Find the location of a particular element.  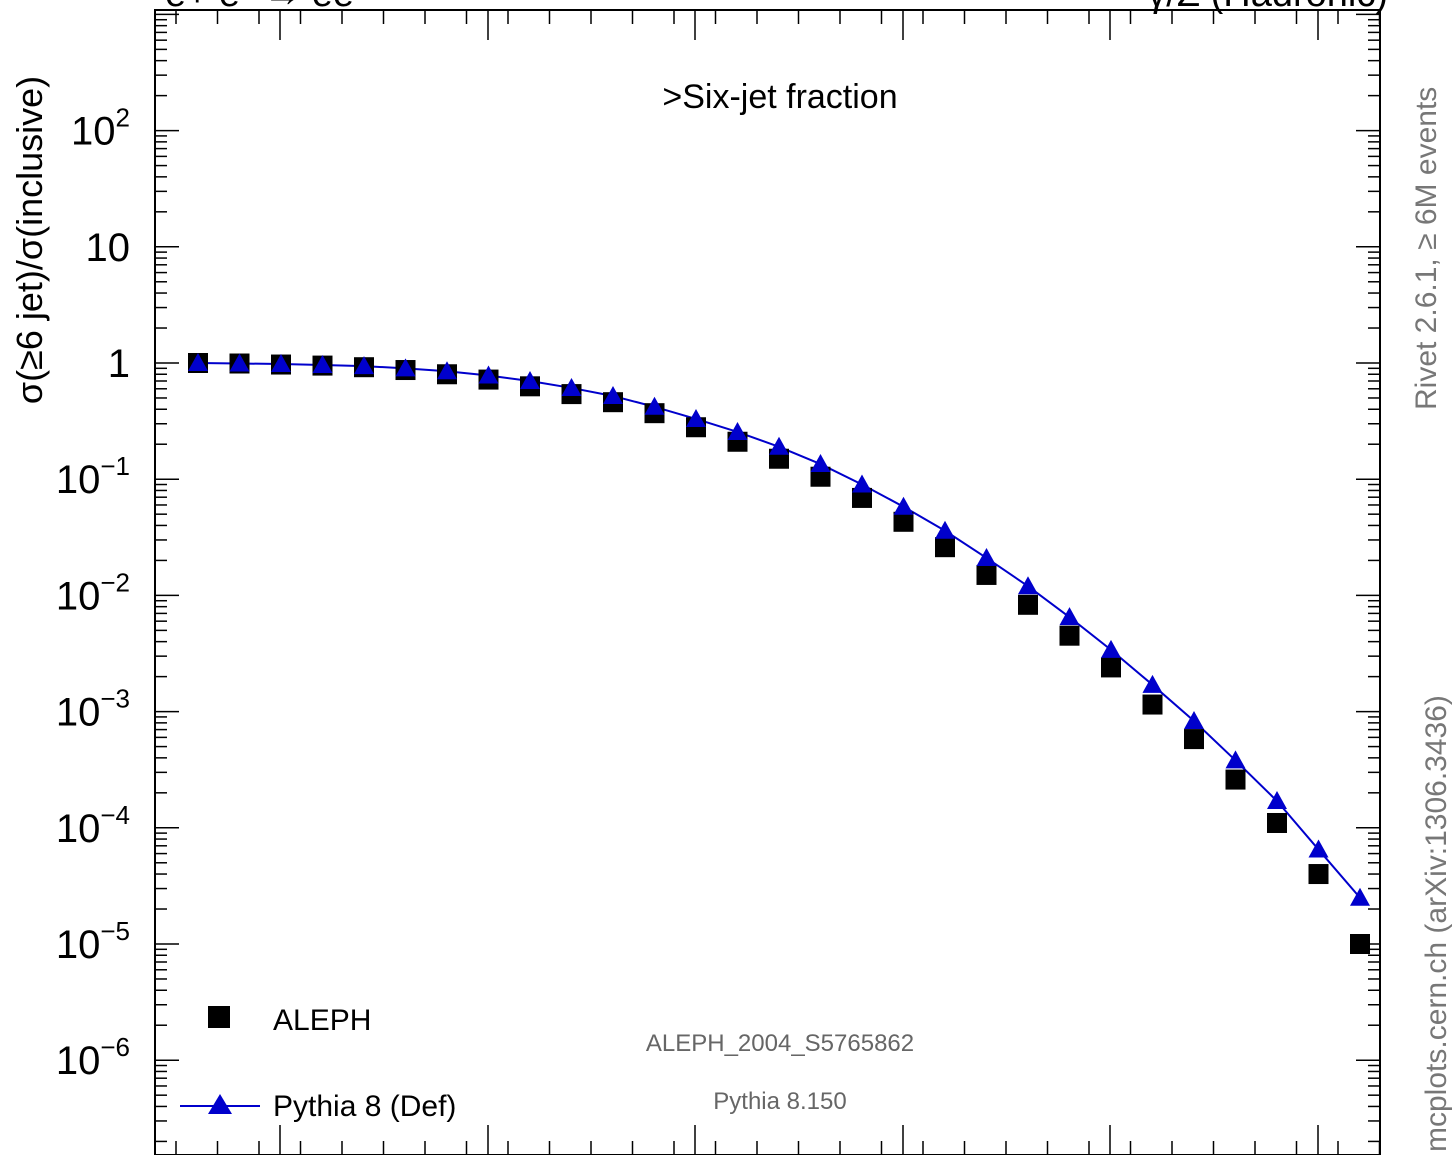

y-tick-label: 10⁻⁶ is located at coordinates (93, 1057).